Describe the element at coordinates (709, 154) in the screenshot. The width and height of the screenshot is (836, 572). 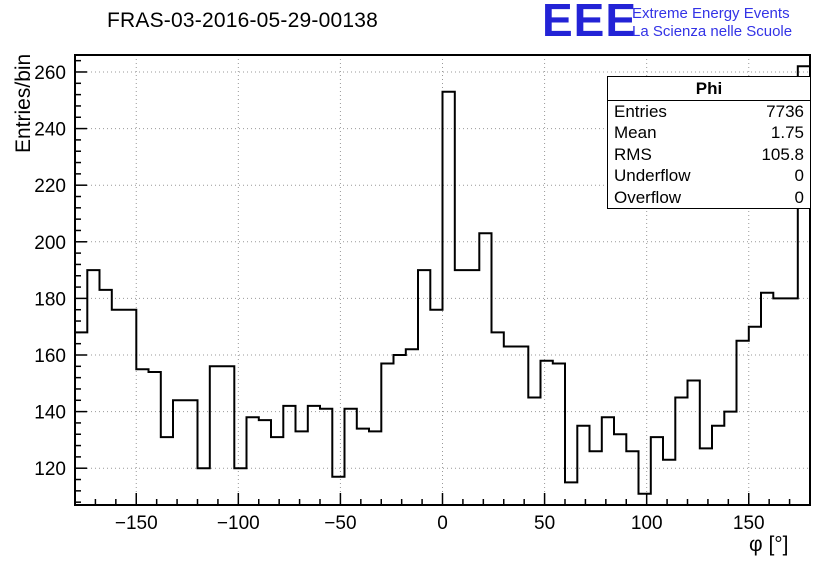
I see `stats-row-rms: RMS 105.8` at that location.